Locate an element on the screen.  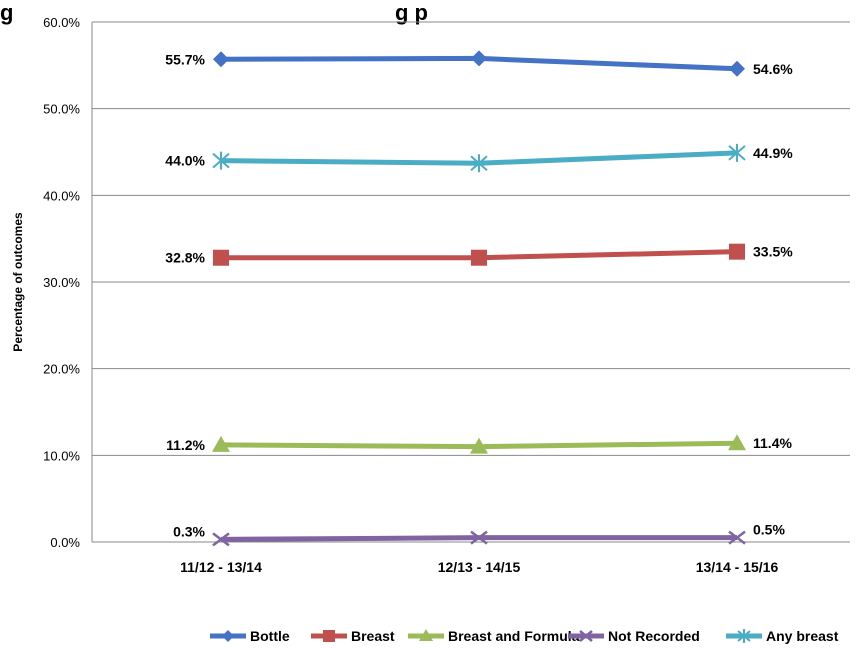
y-tick-label: 10.0% is located at coordinates (61, 455).